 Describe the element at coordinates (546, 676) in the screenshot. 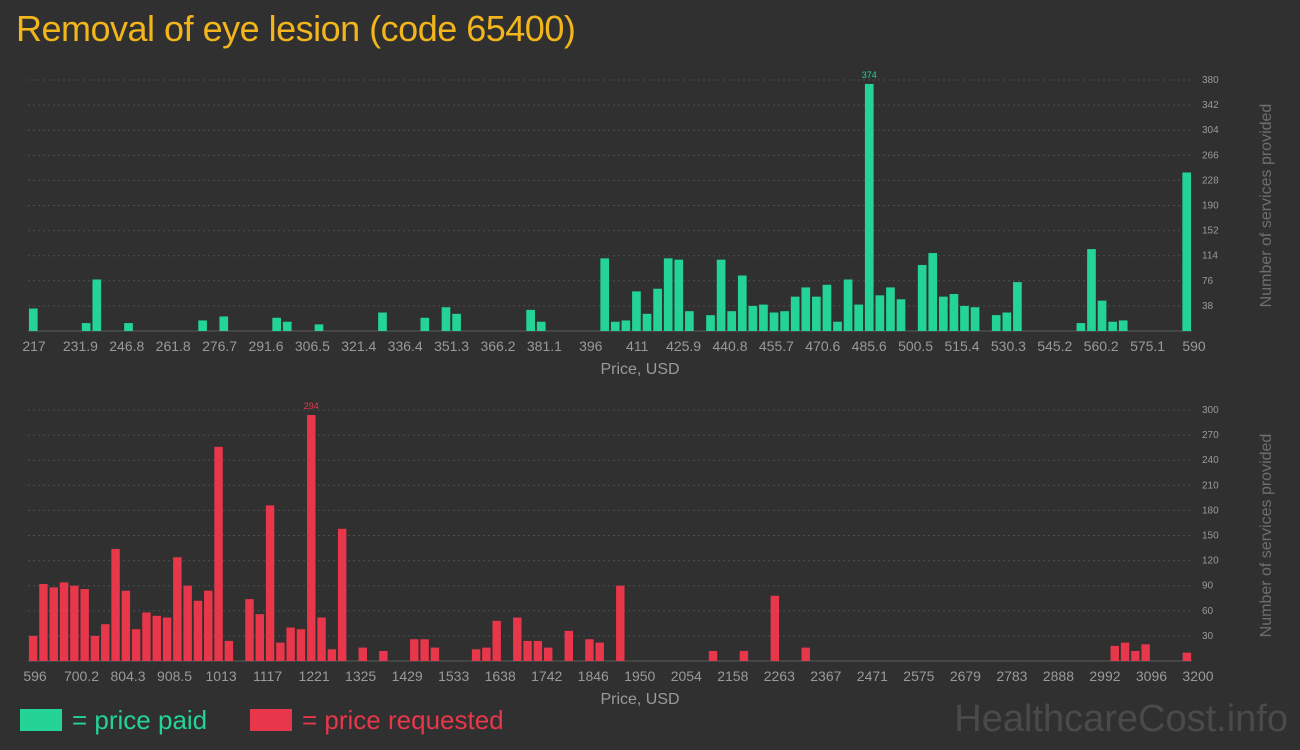

I see `requested-xtick-label: 1742` at that location.